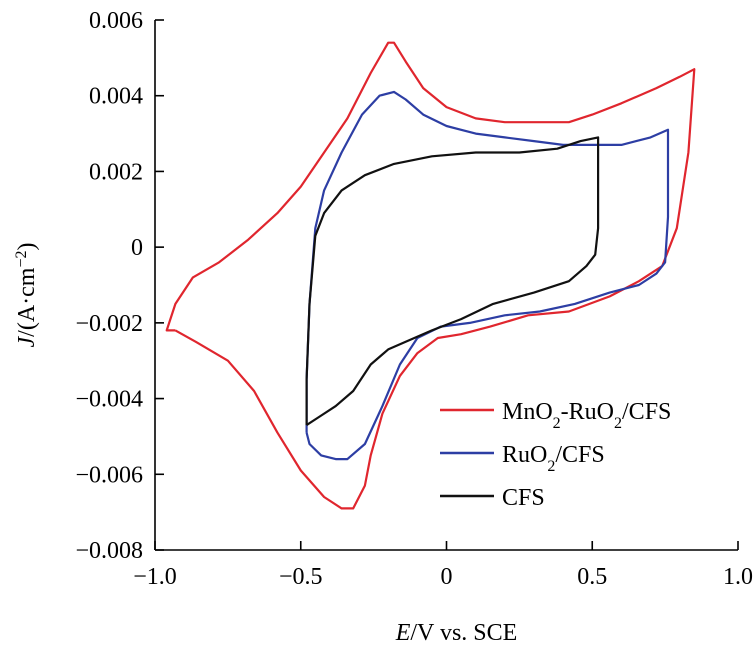 The image size is (756, 650). I want to click on y-axis-title-sup: −2, so click(21, 259).